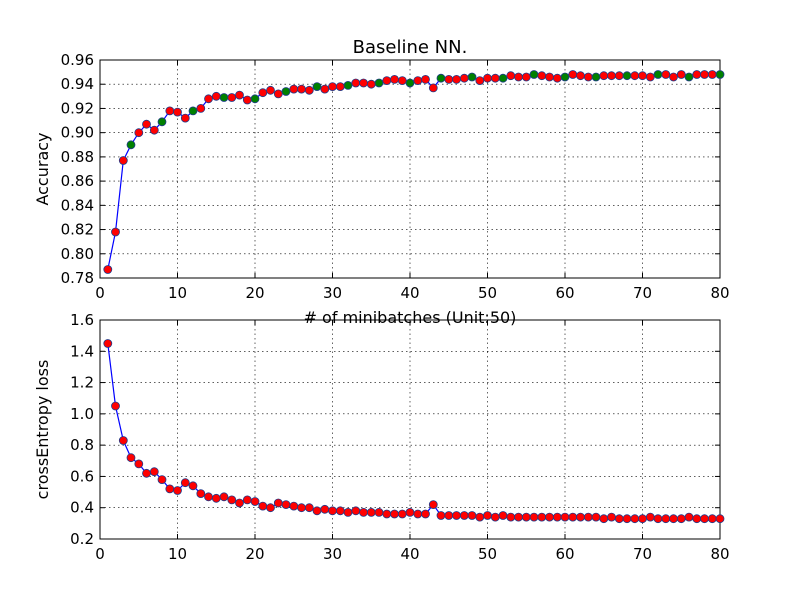 The width and height of the screenshot is (800, 604). I want to click on y-tick-label: 1.2, so click(82, 383).